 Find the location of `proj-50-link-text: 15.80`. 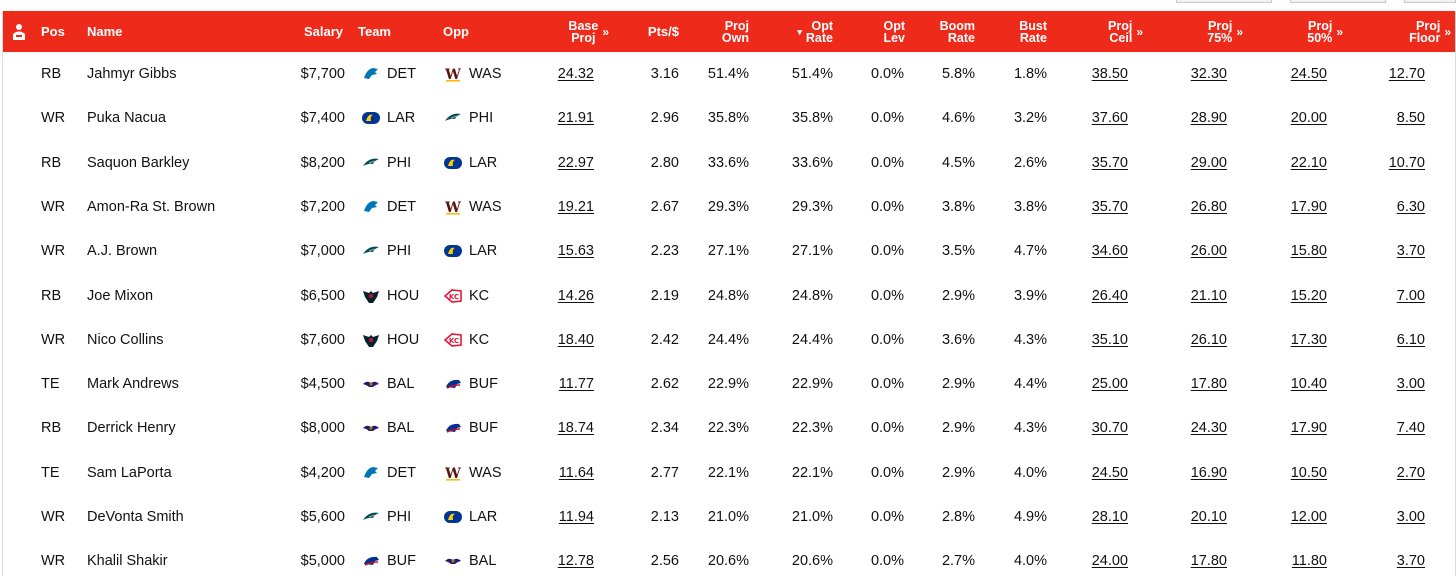

proj-50-link-text: 15.80 is located at coordinates (1308, 251).